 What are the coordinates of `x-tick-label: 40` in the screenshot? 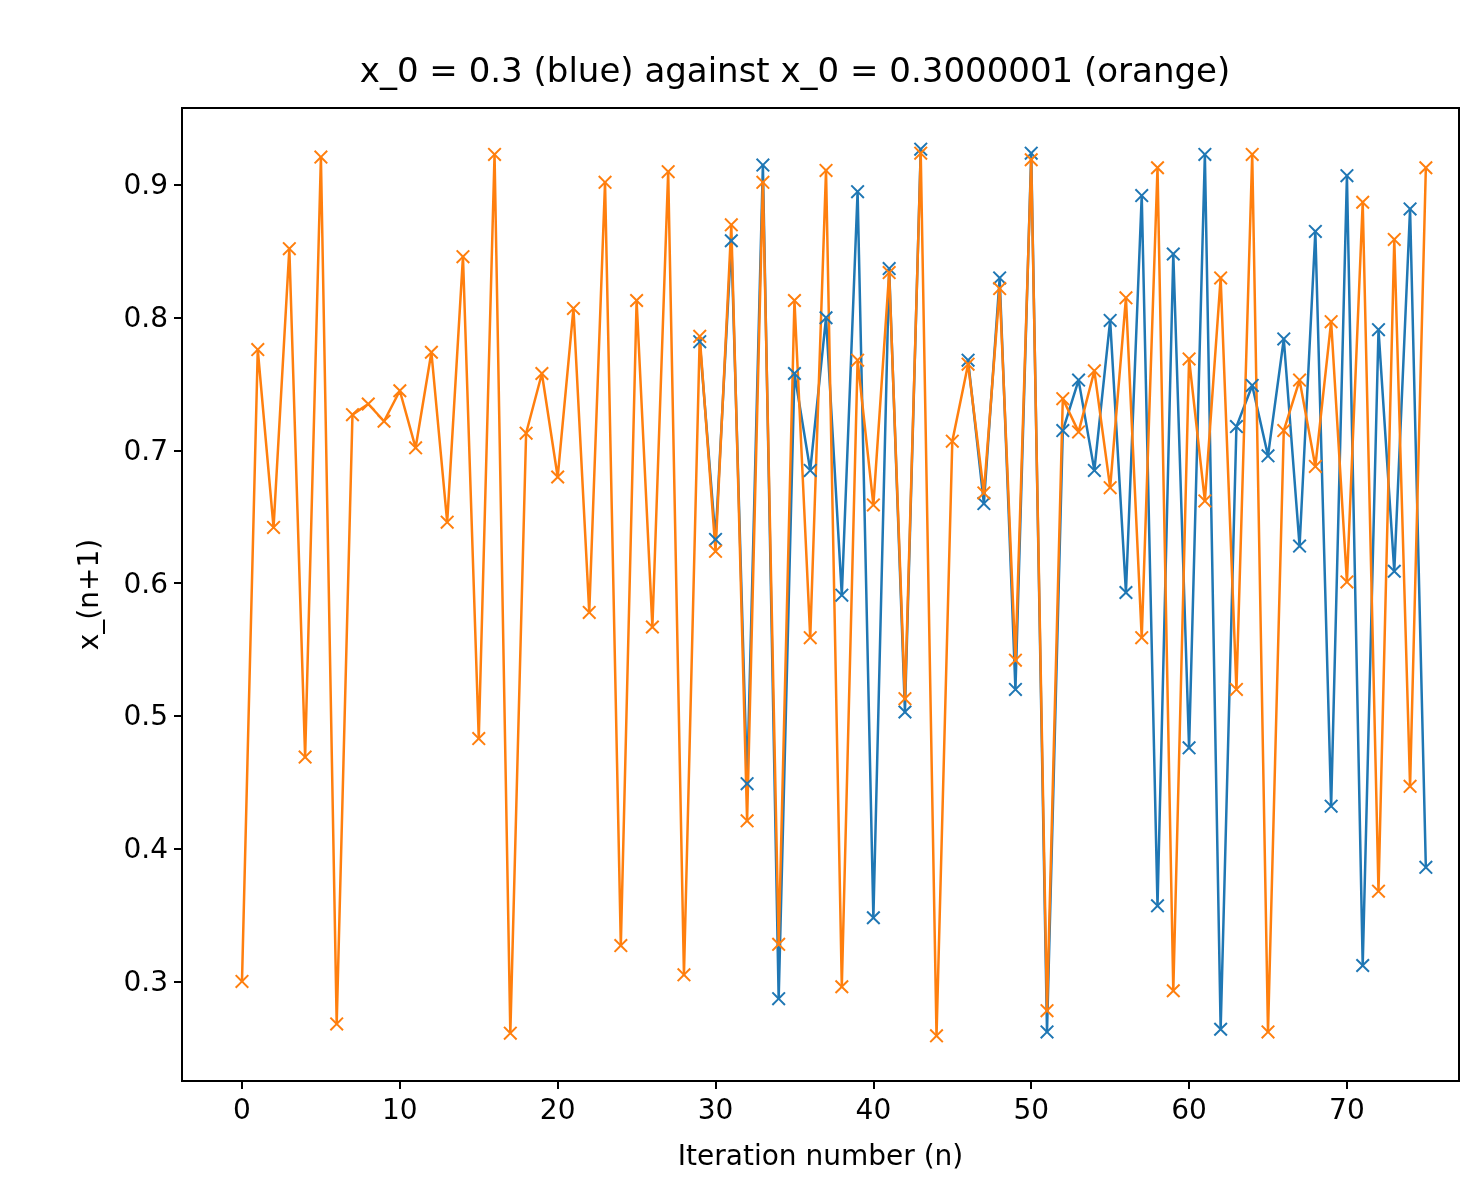 It's located at (873, 1109).